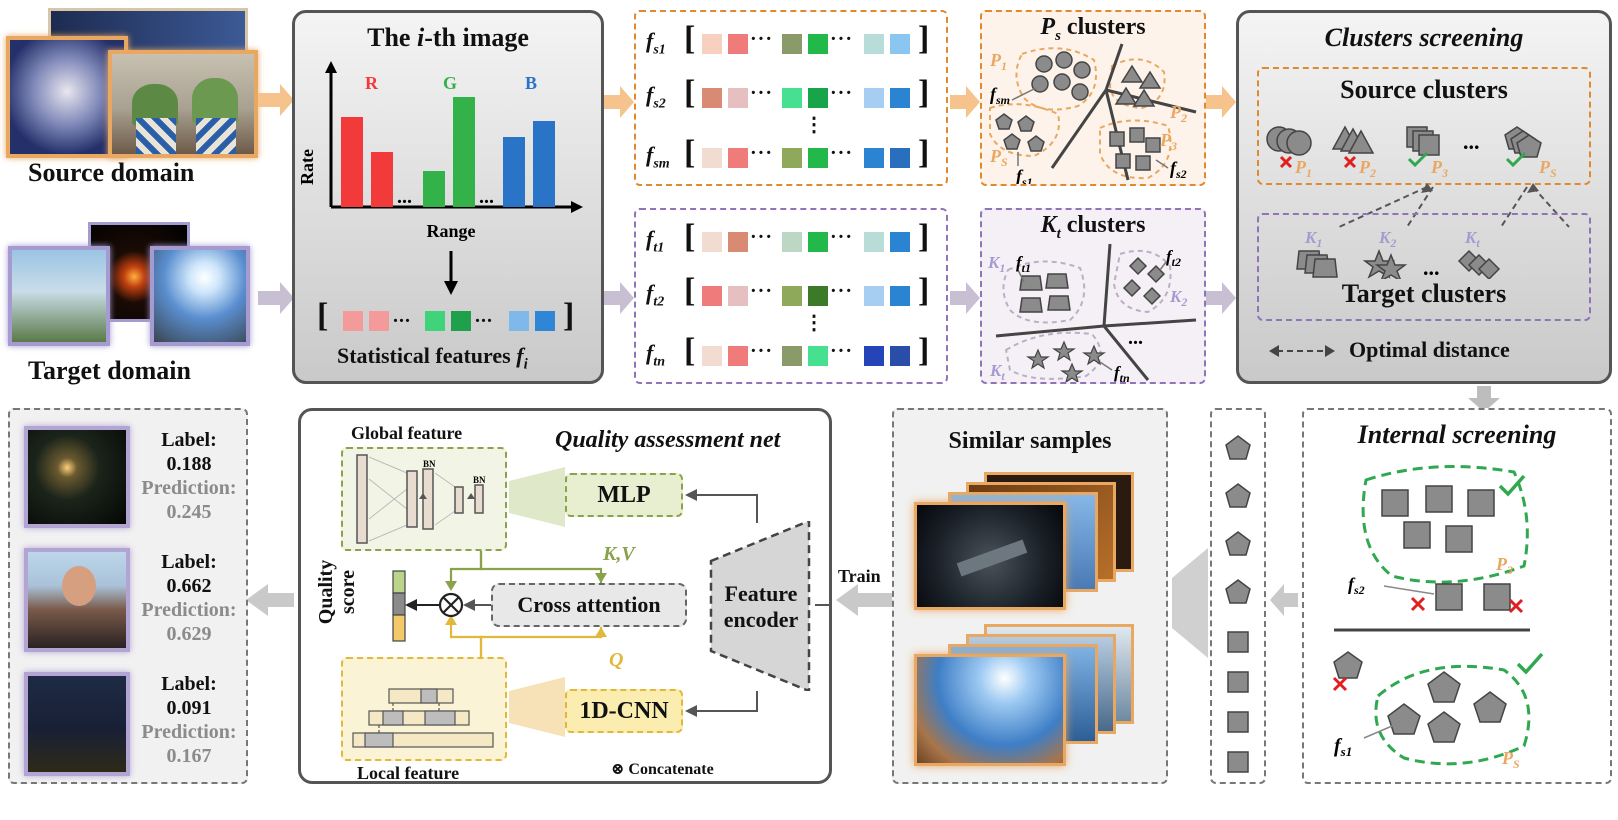 The width and height of the screenshot is (1618, 820). What do you see at coordinates (998, 61) in the screenshot?
I see `ps-label-p1: P1` at bounding box center [998, 61].